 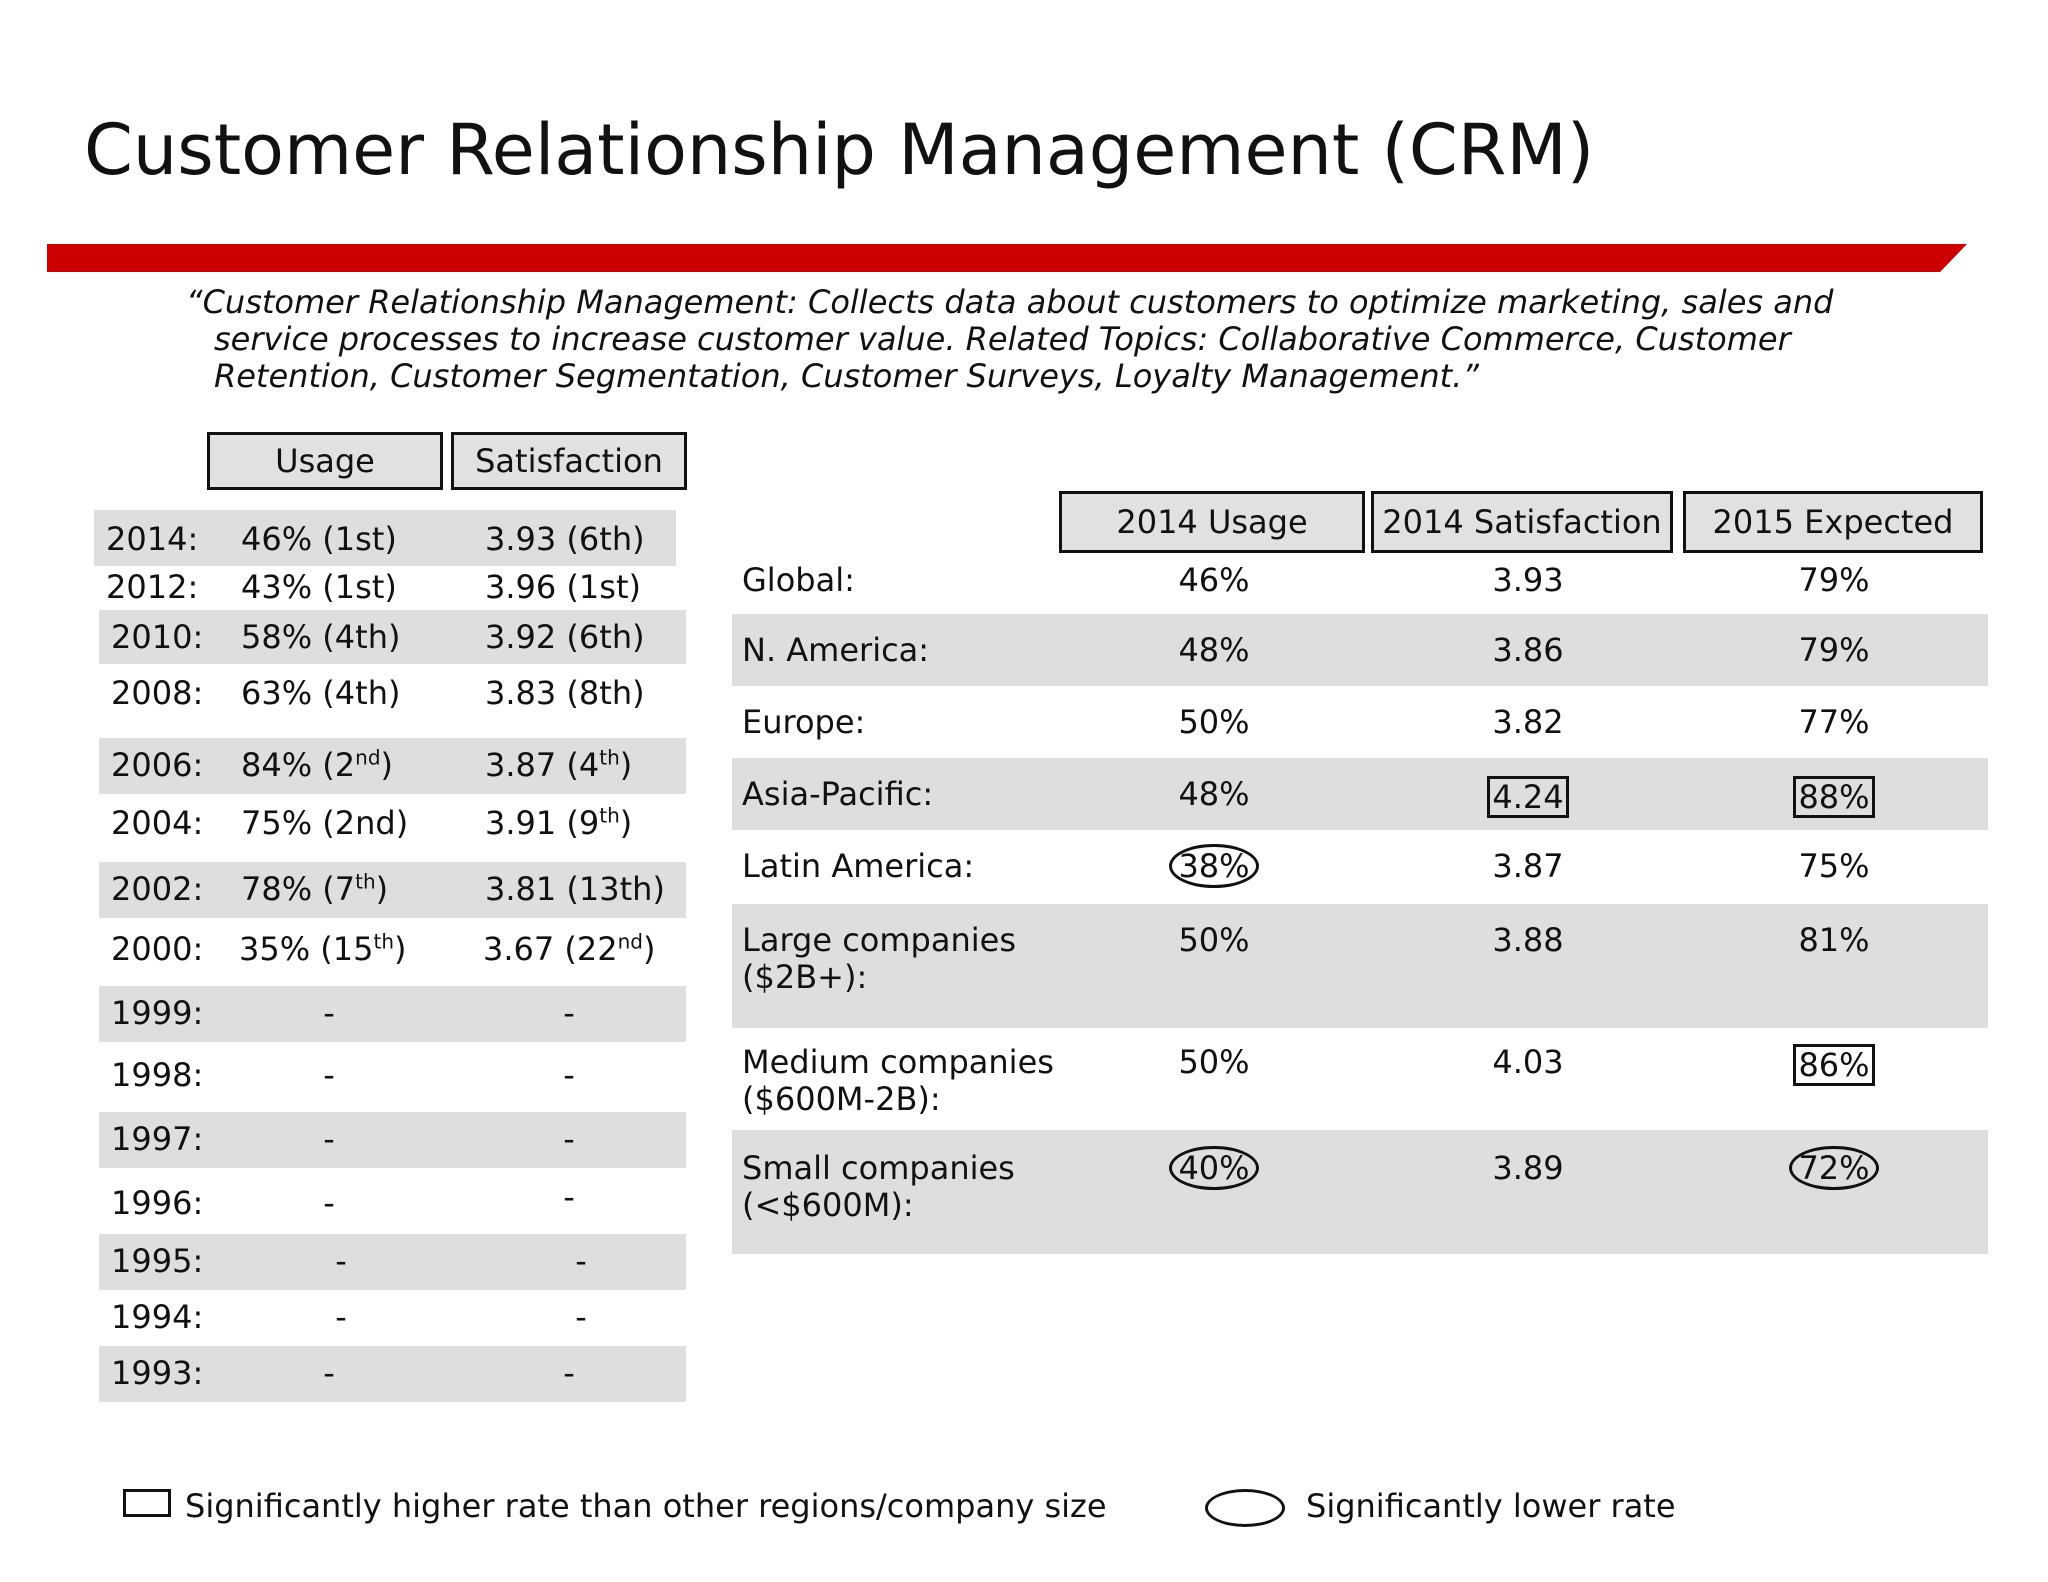 I want to click on segment-row: Global: 46% 3.93 79%, so click(x=1360, y=587).